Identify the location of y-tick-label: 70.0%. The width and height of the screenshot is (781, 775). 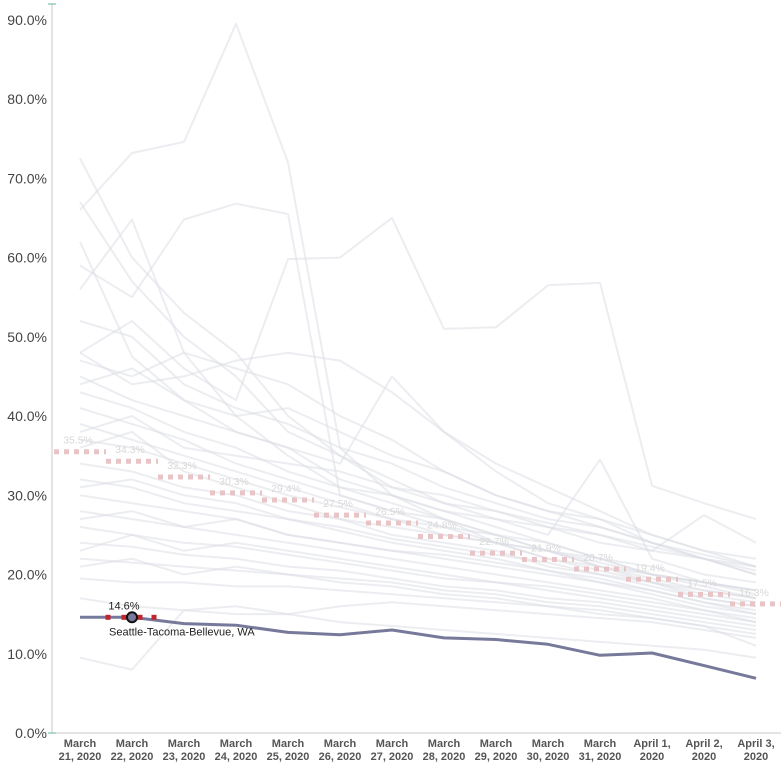
(27, 178).